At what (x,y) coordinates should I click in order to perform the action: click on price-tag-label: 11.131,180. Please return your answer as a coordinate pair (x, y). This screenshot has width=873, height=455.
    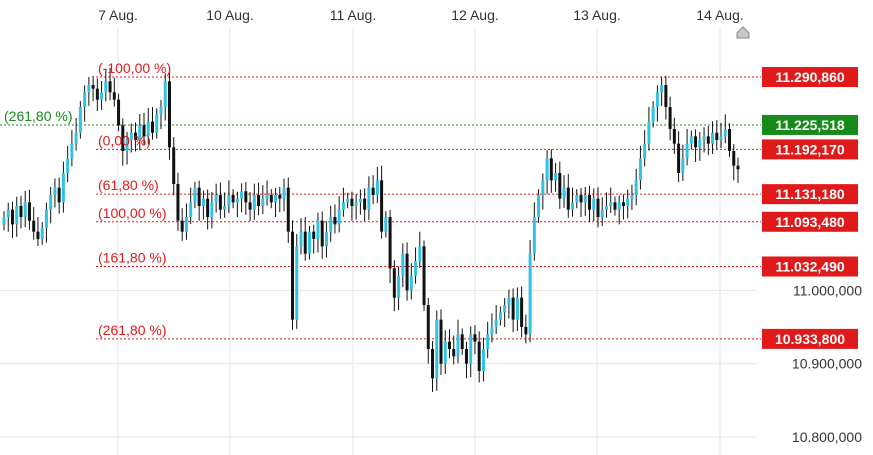
    Looking at the image, I should click on (810, 194).